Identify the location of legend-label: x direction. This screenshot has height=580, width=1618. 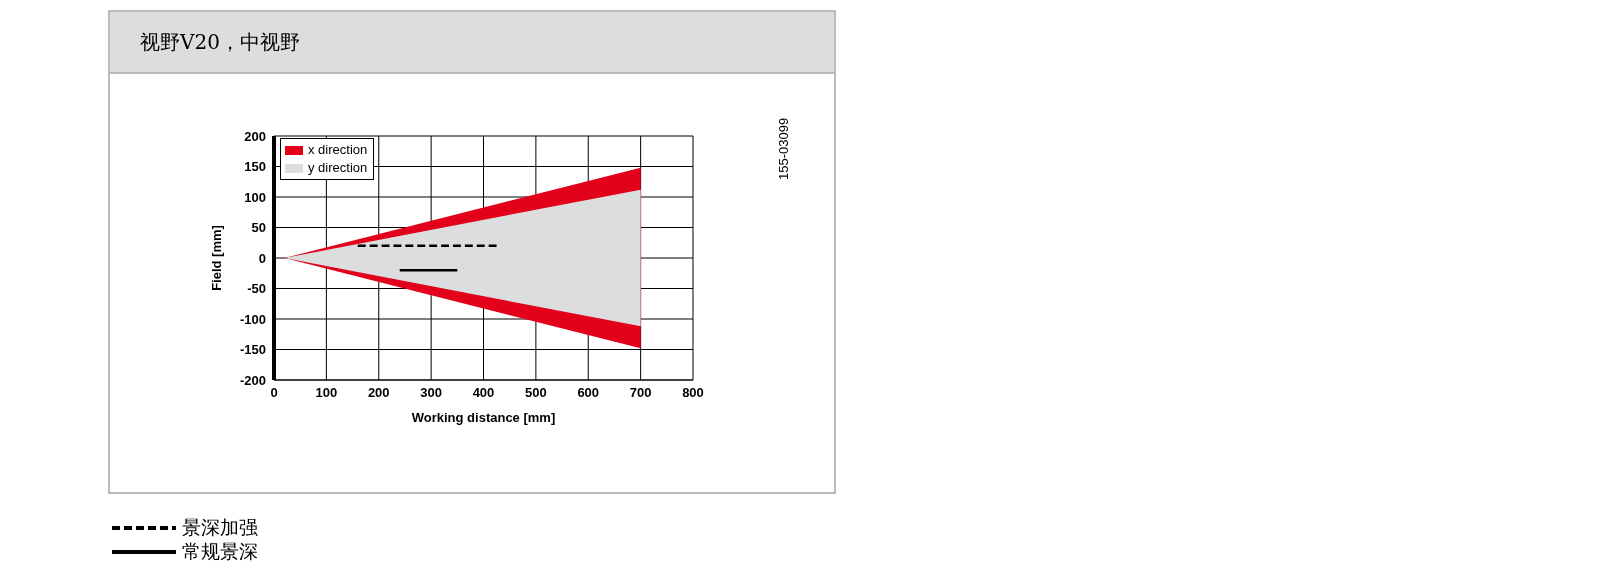
(338, 150).